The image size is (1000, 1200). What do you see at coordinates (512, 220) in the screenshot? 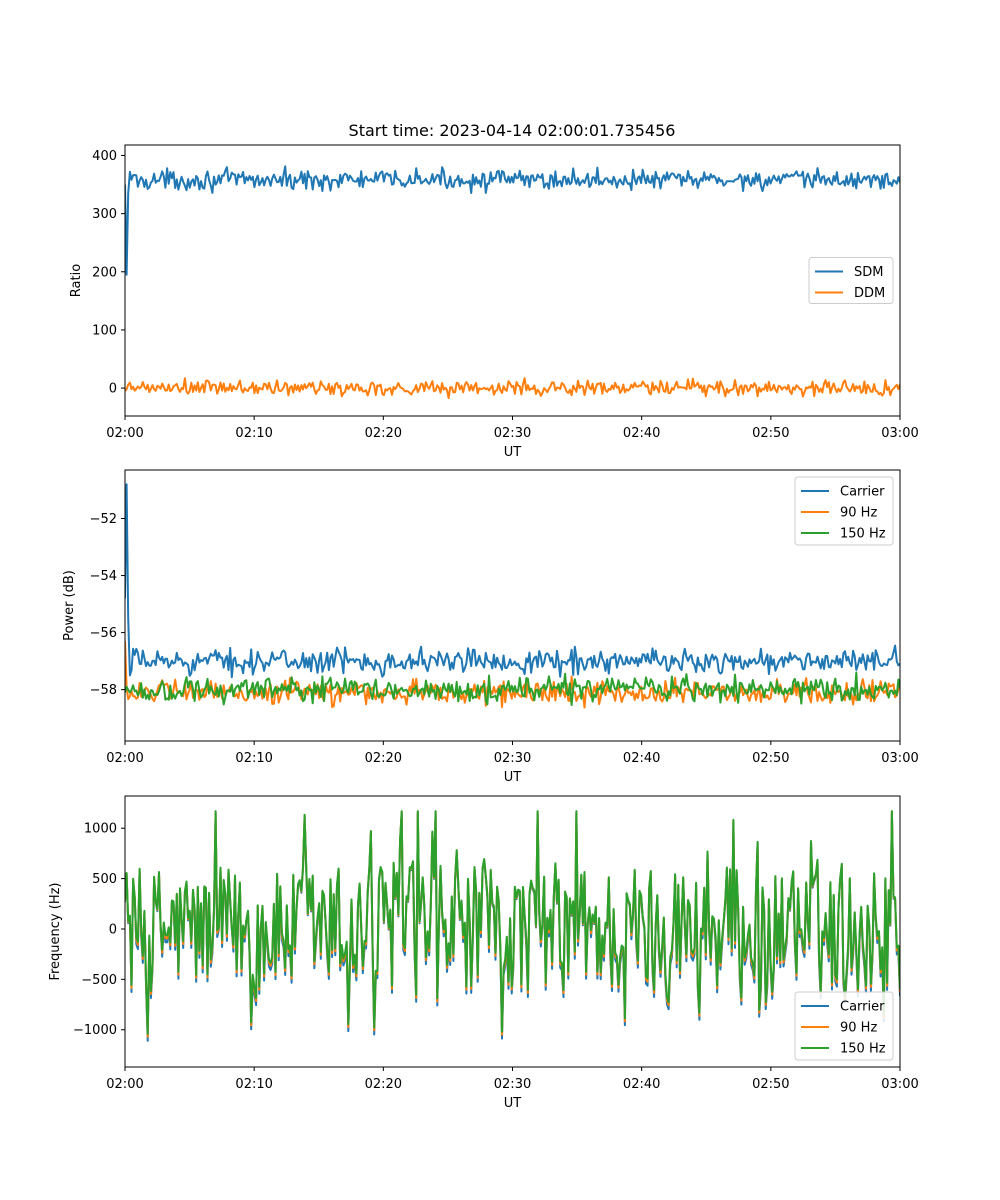
I see `series-line-sdm` at bounding box center [512, 220].